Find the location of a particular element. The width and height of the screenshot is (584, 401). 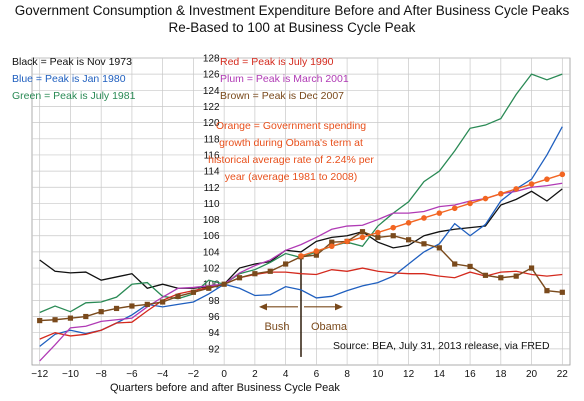

y-tick-label: 114 is located at coordinates (212, 172).